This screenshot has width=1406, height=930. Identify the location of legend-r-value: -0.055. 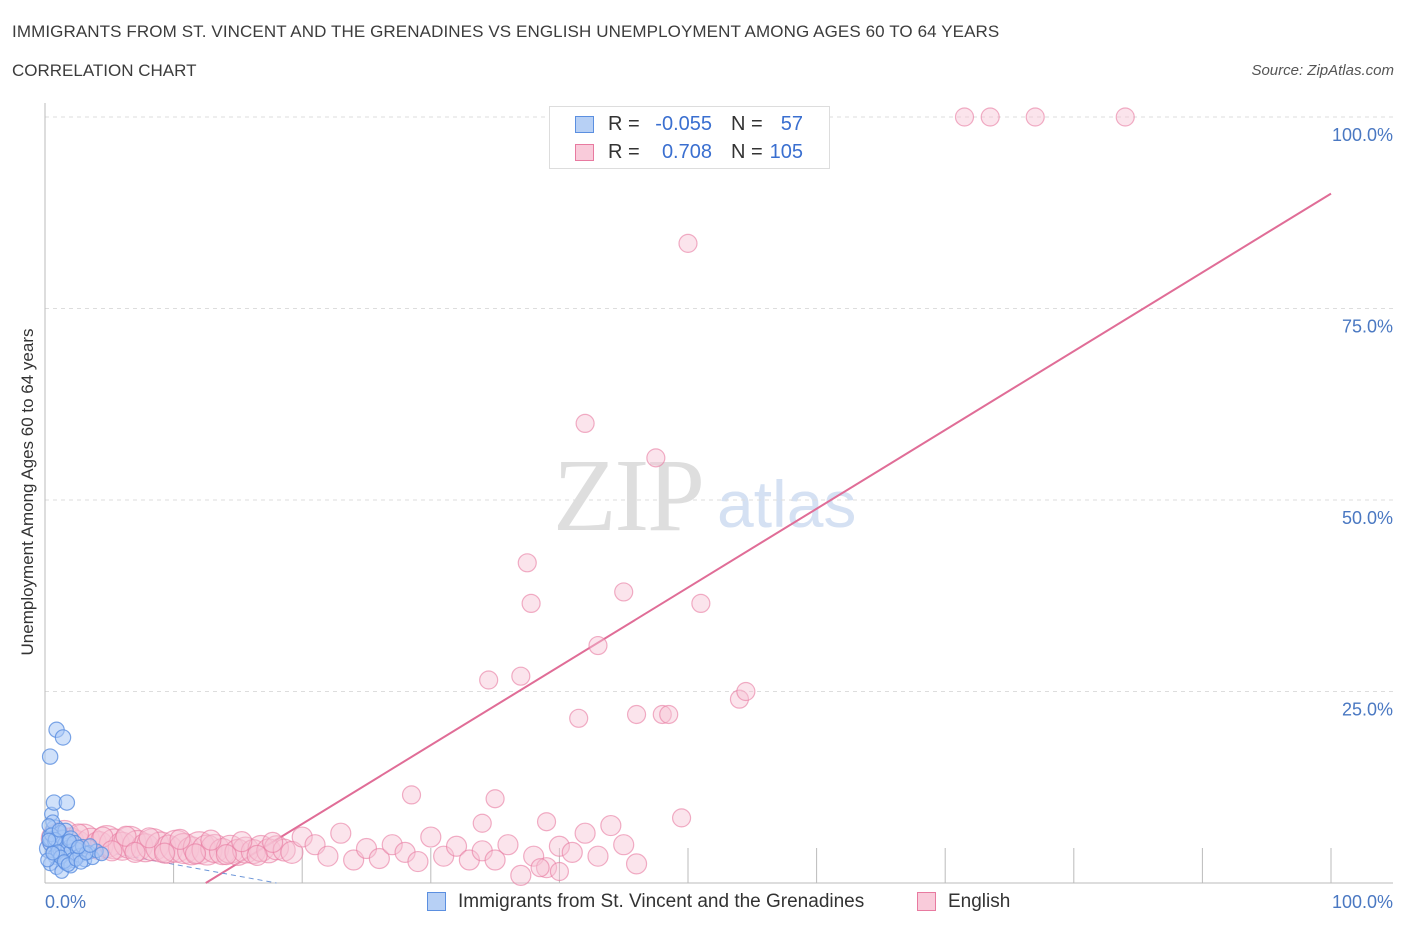
(683, 124).